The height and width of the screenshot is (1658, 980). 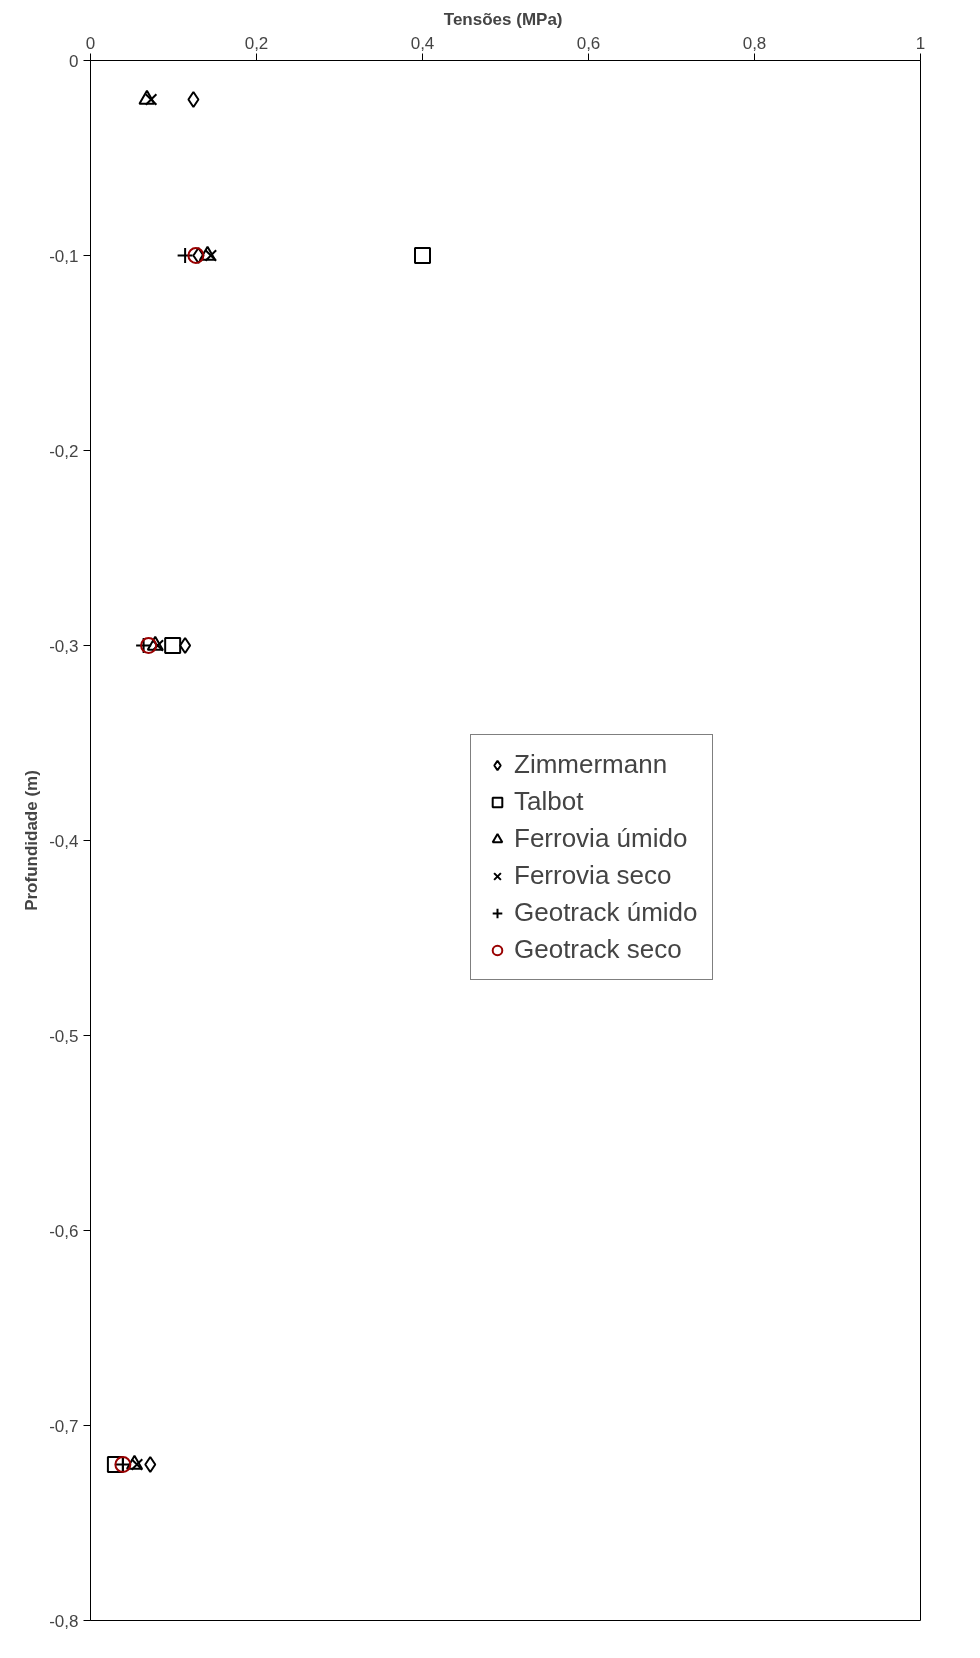 What do you see at coordinates (549, 801) in the screenshot?
I see `legend-label: Talbot` at bounding box center [549, 801].